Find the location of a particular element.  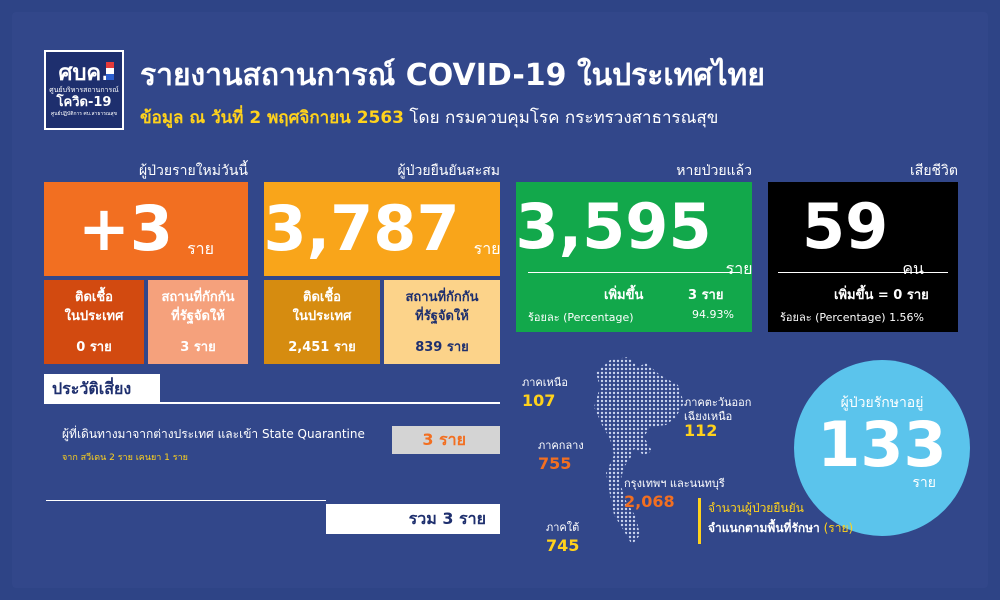

total-divider is located at coordinates (186, 500).